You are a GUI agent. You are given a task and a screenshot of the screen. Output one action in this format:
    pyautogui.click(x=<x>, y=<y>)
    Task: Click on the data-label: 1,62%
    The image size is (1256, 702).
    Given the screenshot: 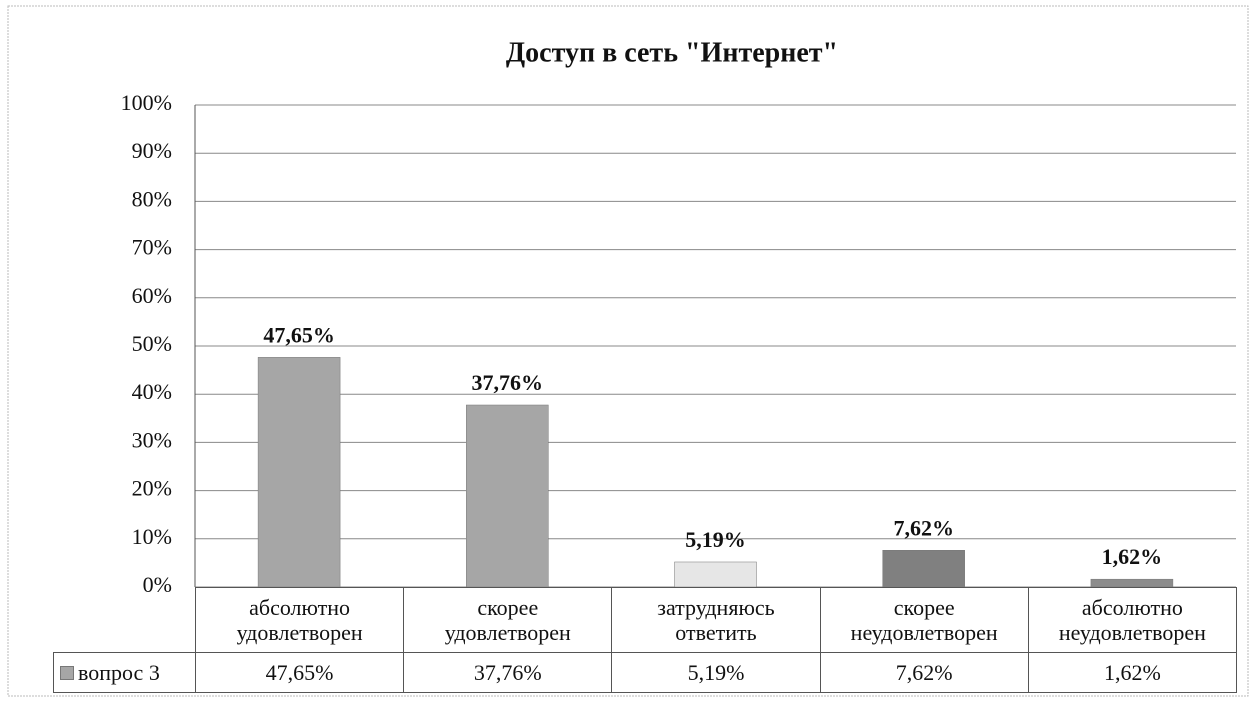 What is the action you would take?
    pyautogui.click(x=1132, y=556)
    